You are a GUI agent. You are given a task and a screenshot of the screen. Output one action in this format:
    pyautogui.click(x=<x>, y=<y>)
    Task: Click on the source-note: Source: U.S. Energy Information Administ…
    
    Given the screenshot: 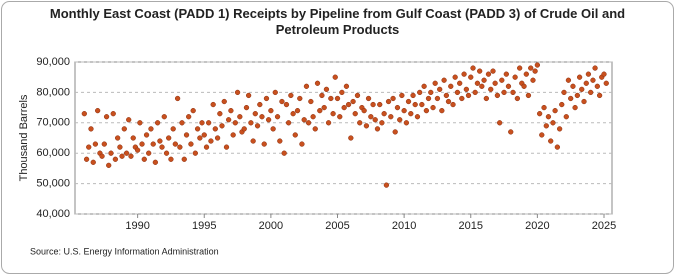 What is the action you would take?
    pyautogui.click(x=124, y=251)
    